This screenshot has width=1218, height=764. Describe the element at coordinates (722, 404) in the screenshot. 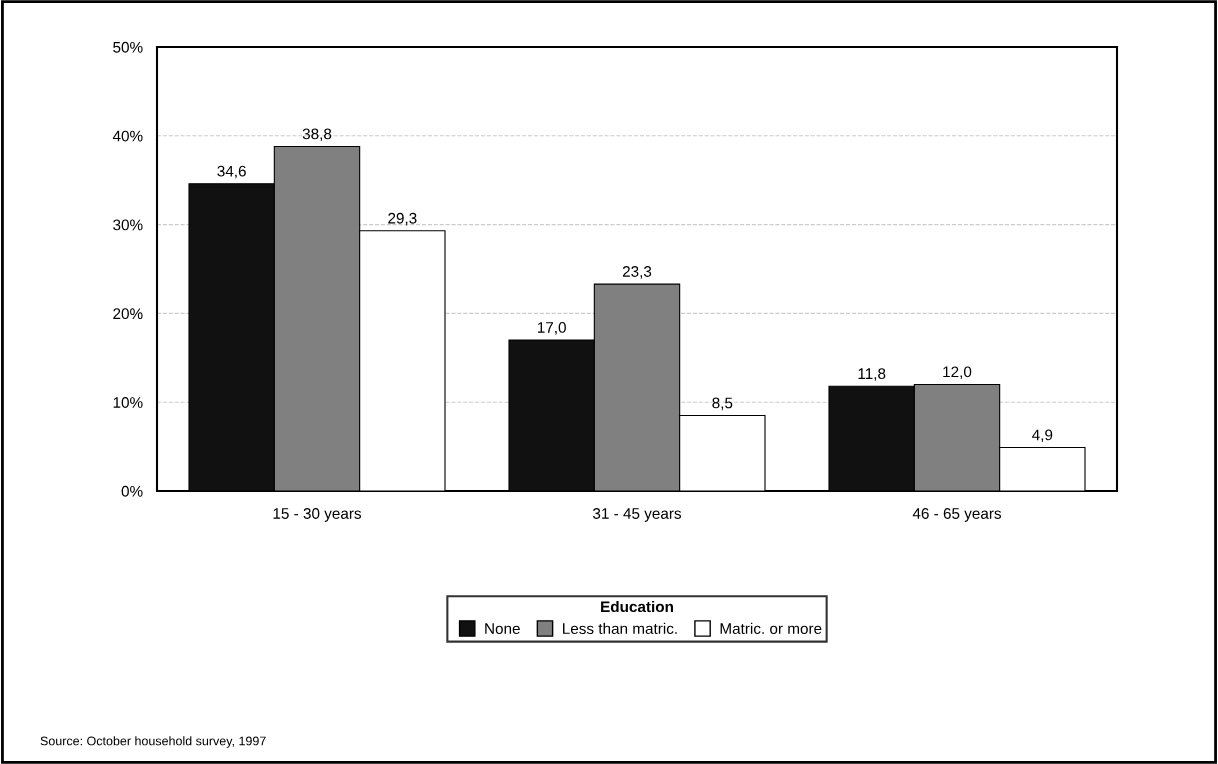

I see `data-label: 8,5` at that location.